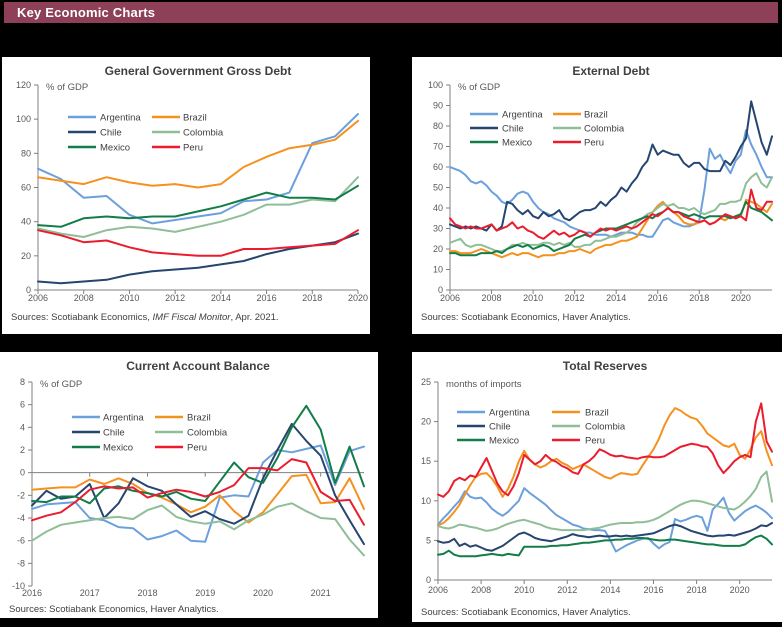  What do you see at coordinates (21, 495) in the screenshot?
I see `y-tick-label: -2` at bounding box center [21, 495].